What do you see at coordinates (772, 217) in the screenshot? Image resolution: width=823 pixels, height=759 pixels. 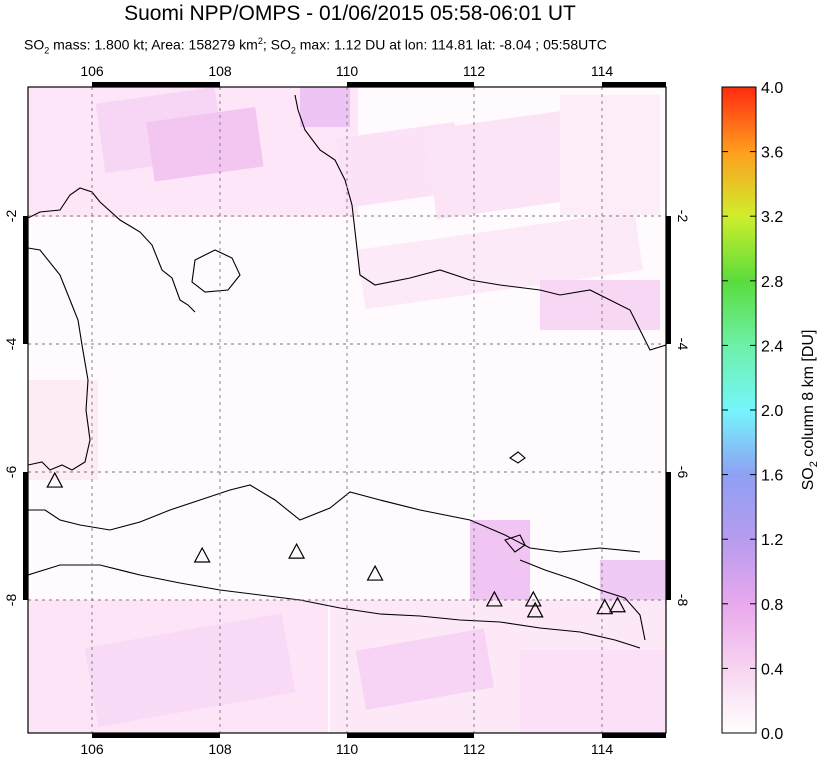 I see `colorbar-tick-label: 3.2` at bounding box center [772, 217].